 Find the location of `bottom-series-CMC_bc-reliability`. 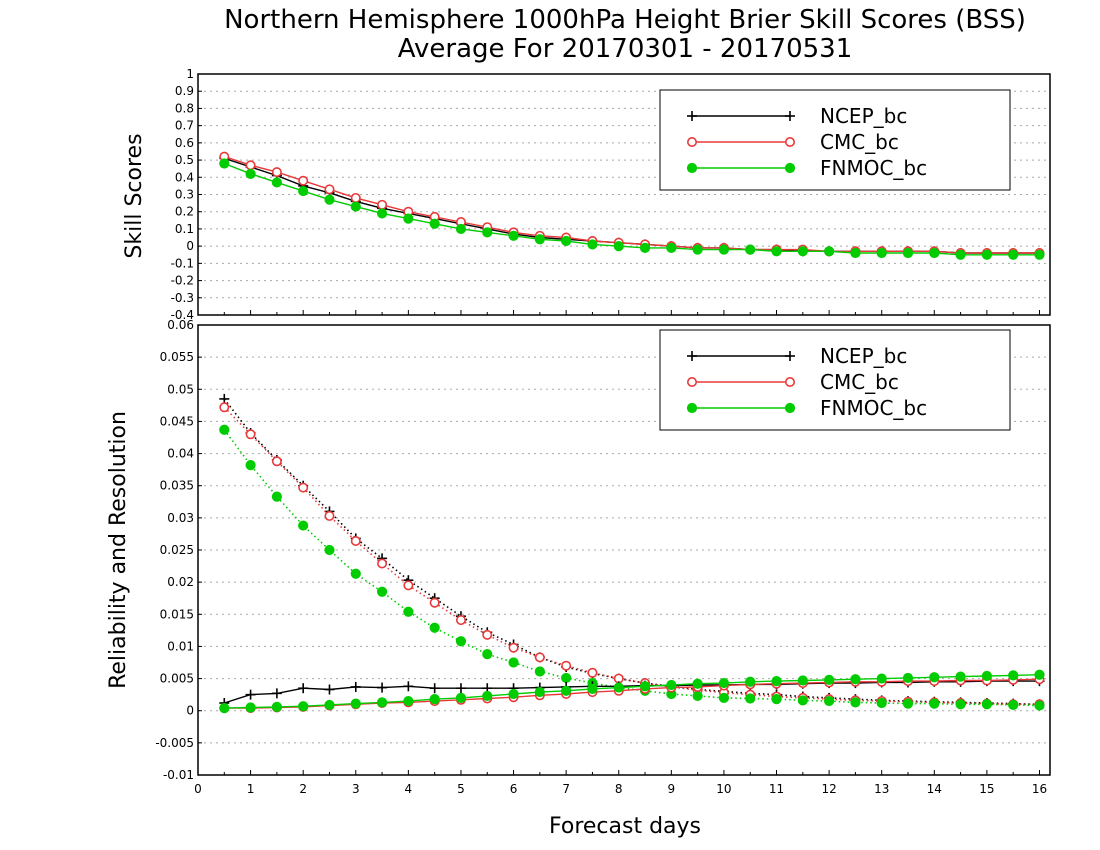

bottom-series-CMC_bc-reliability is located at coordinates (632, 694).